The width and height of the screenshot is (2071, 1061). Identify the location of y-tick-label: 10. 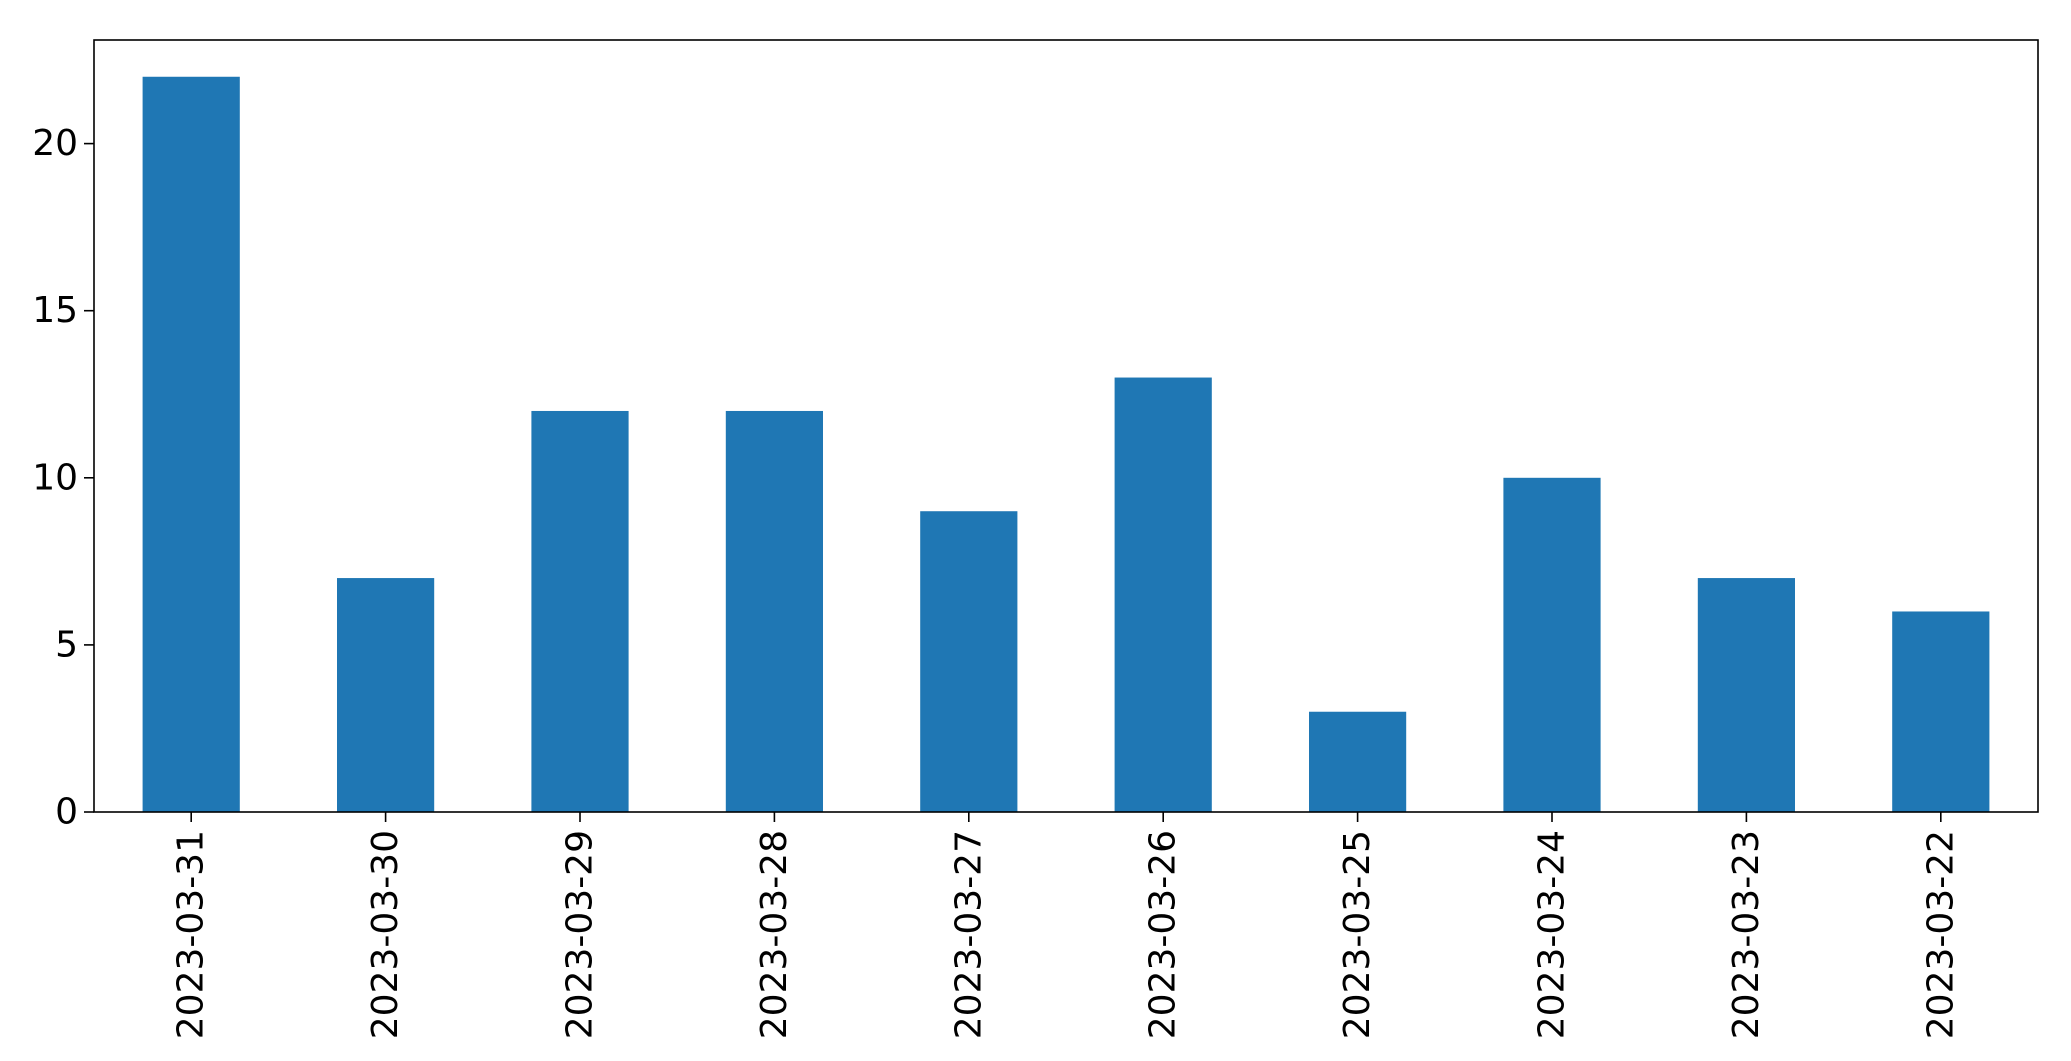
(55, 477).